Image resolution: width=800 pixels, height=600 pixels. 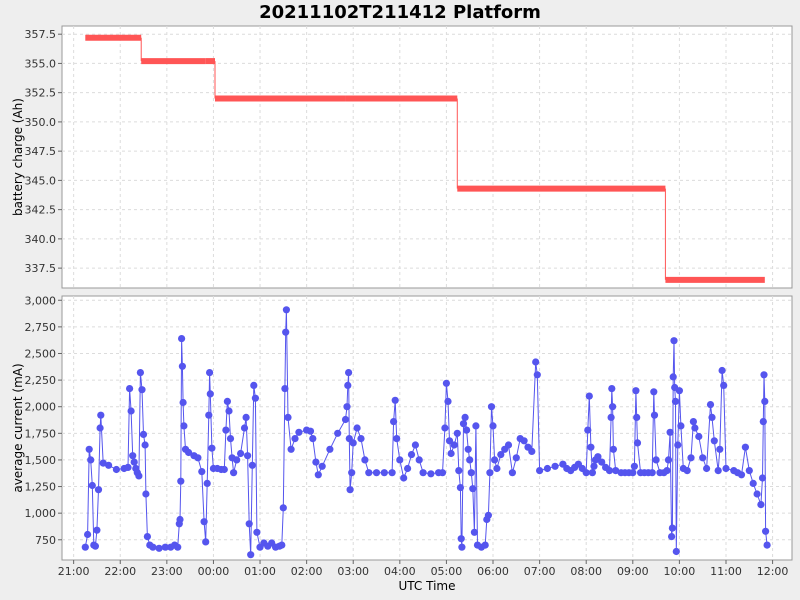 I want to click on y-tick-label: 2,250, so click(x=41, y=380).